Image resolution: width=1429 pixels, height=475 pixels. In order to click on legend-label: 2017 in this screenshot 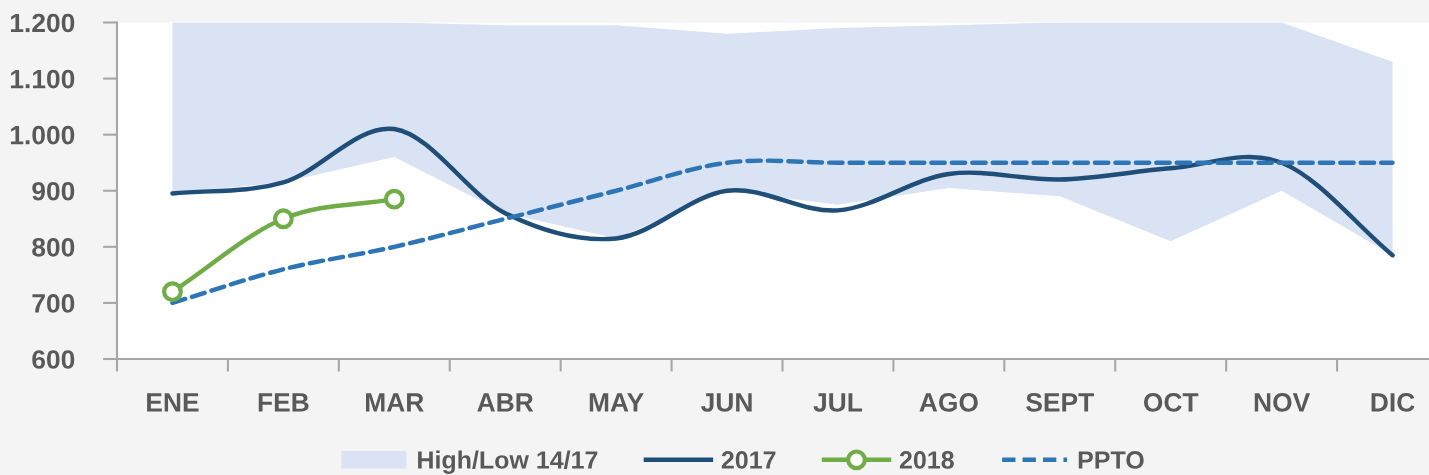, I will do `click(748, 460)`.